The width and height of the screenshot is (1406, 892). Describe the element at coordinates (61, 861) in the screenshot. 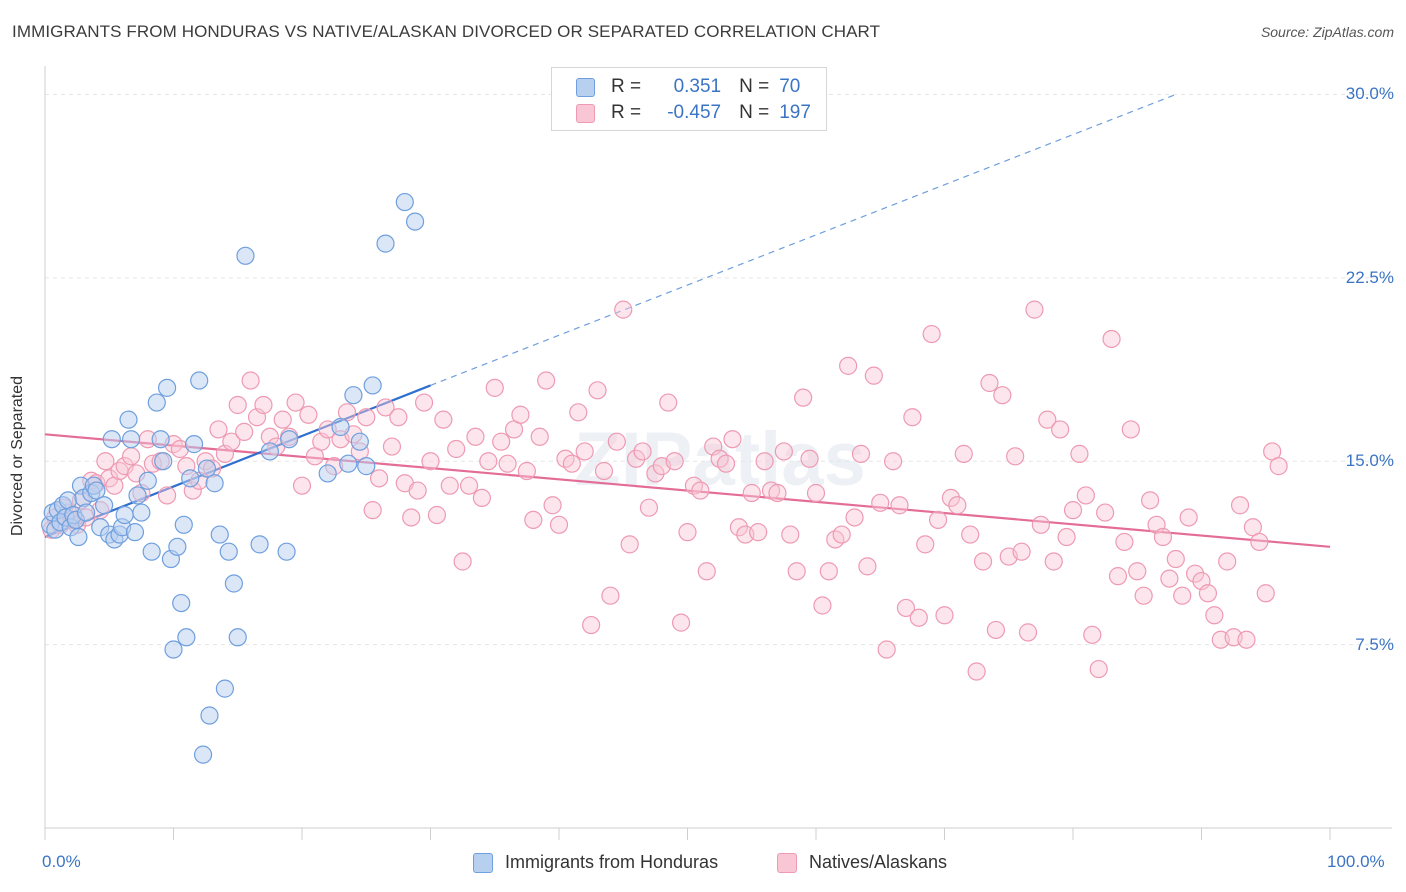

I see `x-tick-label-min: 0.0%` at that location.